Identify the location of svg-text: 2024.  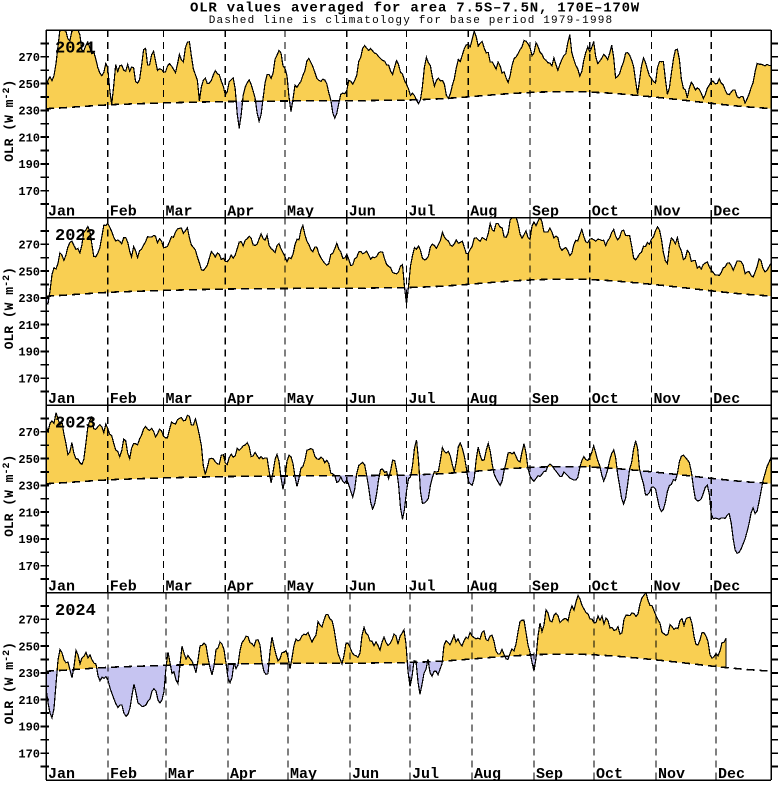
(75, 611).